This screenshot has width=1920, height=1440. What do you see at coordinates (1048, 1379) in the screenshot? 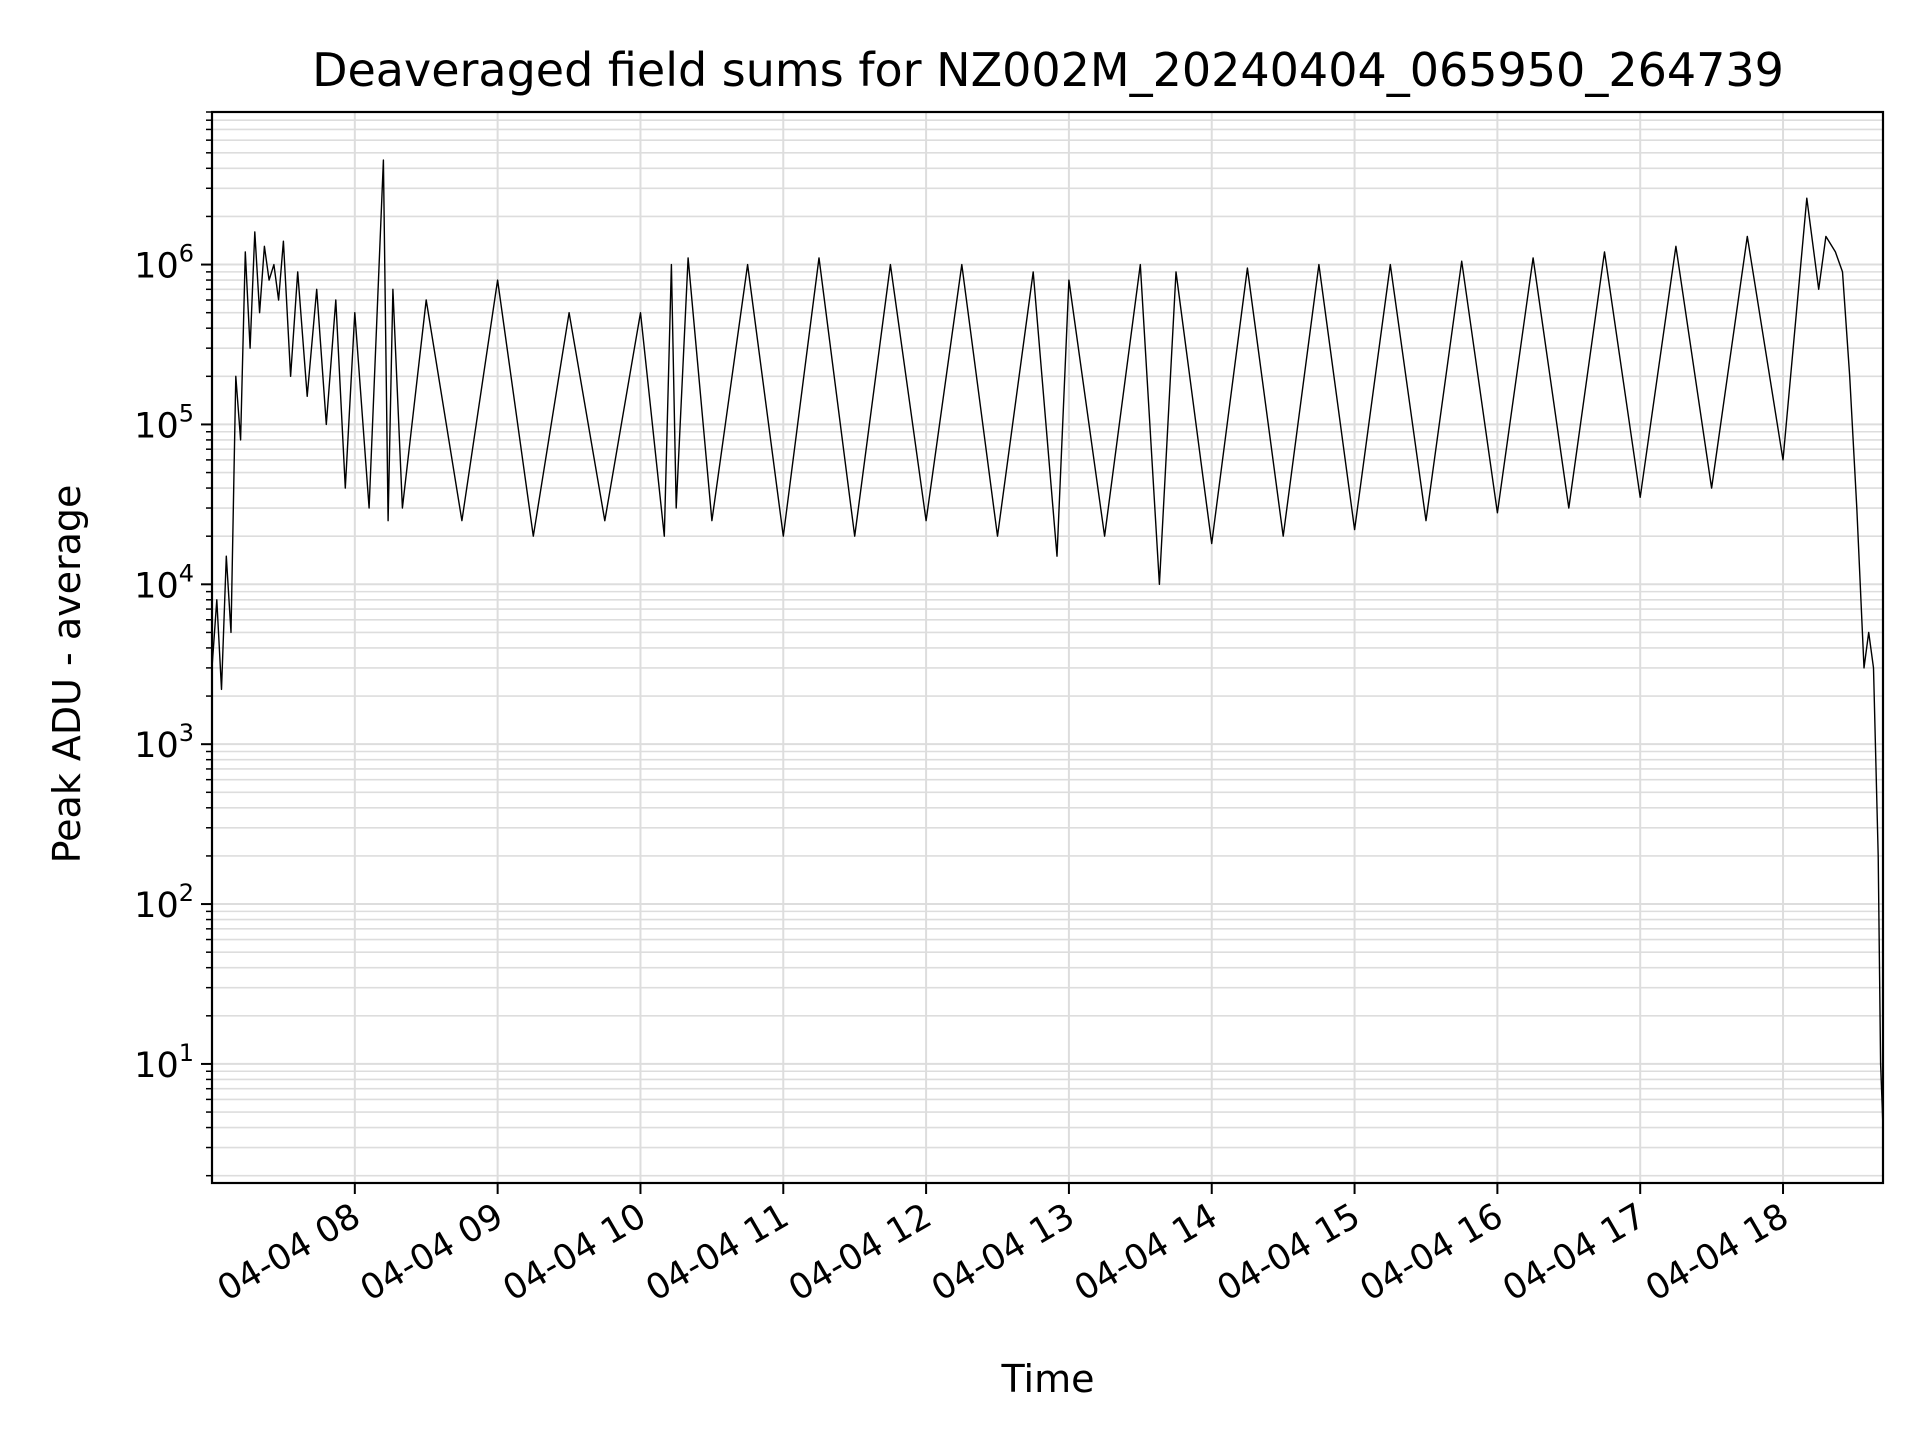
I see `x-axis-label: Time` at bounding box center [1048, 1379].